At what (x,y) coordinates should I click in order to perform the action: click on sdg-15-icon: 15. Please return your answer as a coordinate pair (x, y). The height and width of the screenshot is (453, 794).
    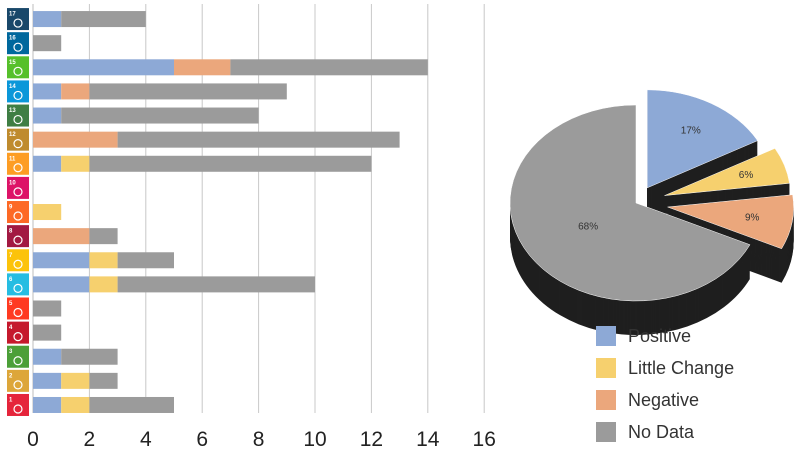
    Looking at the image, I should click on (18, 67).